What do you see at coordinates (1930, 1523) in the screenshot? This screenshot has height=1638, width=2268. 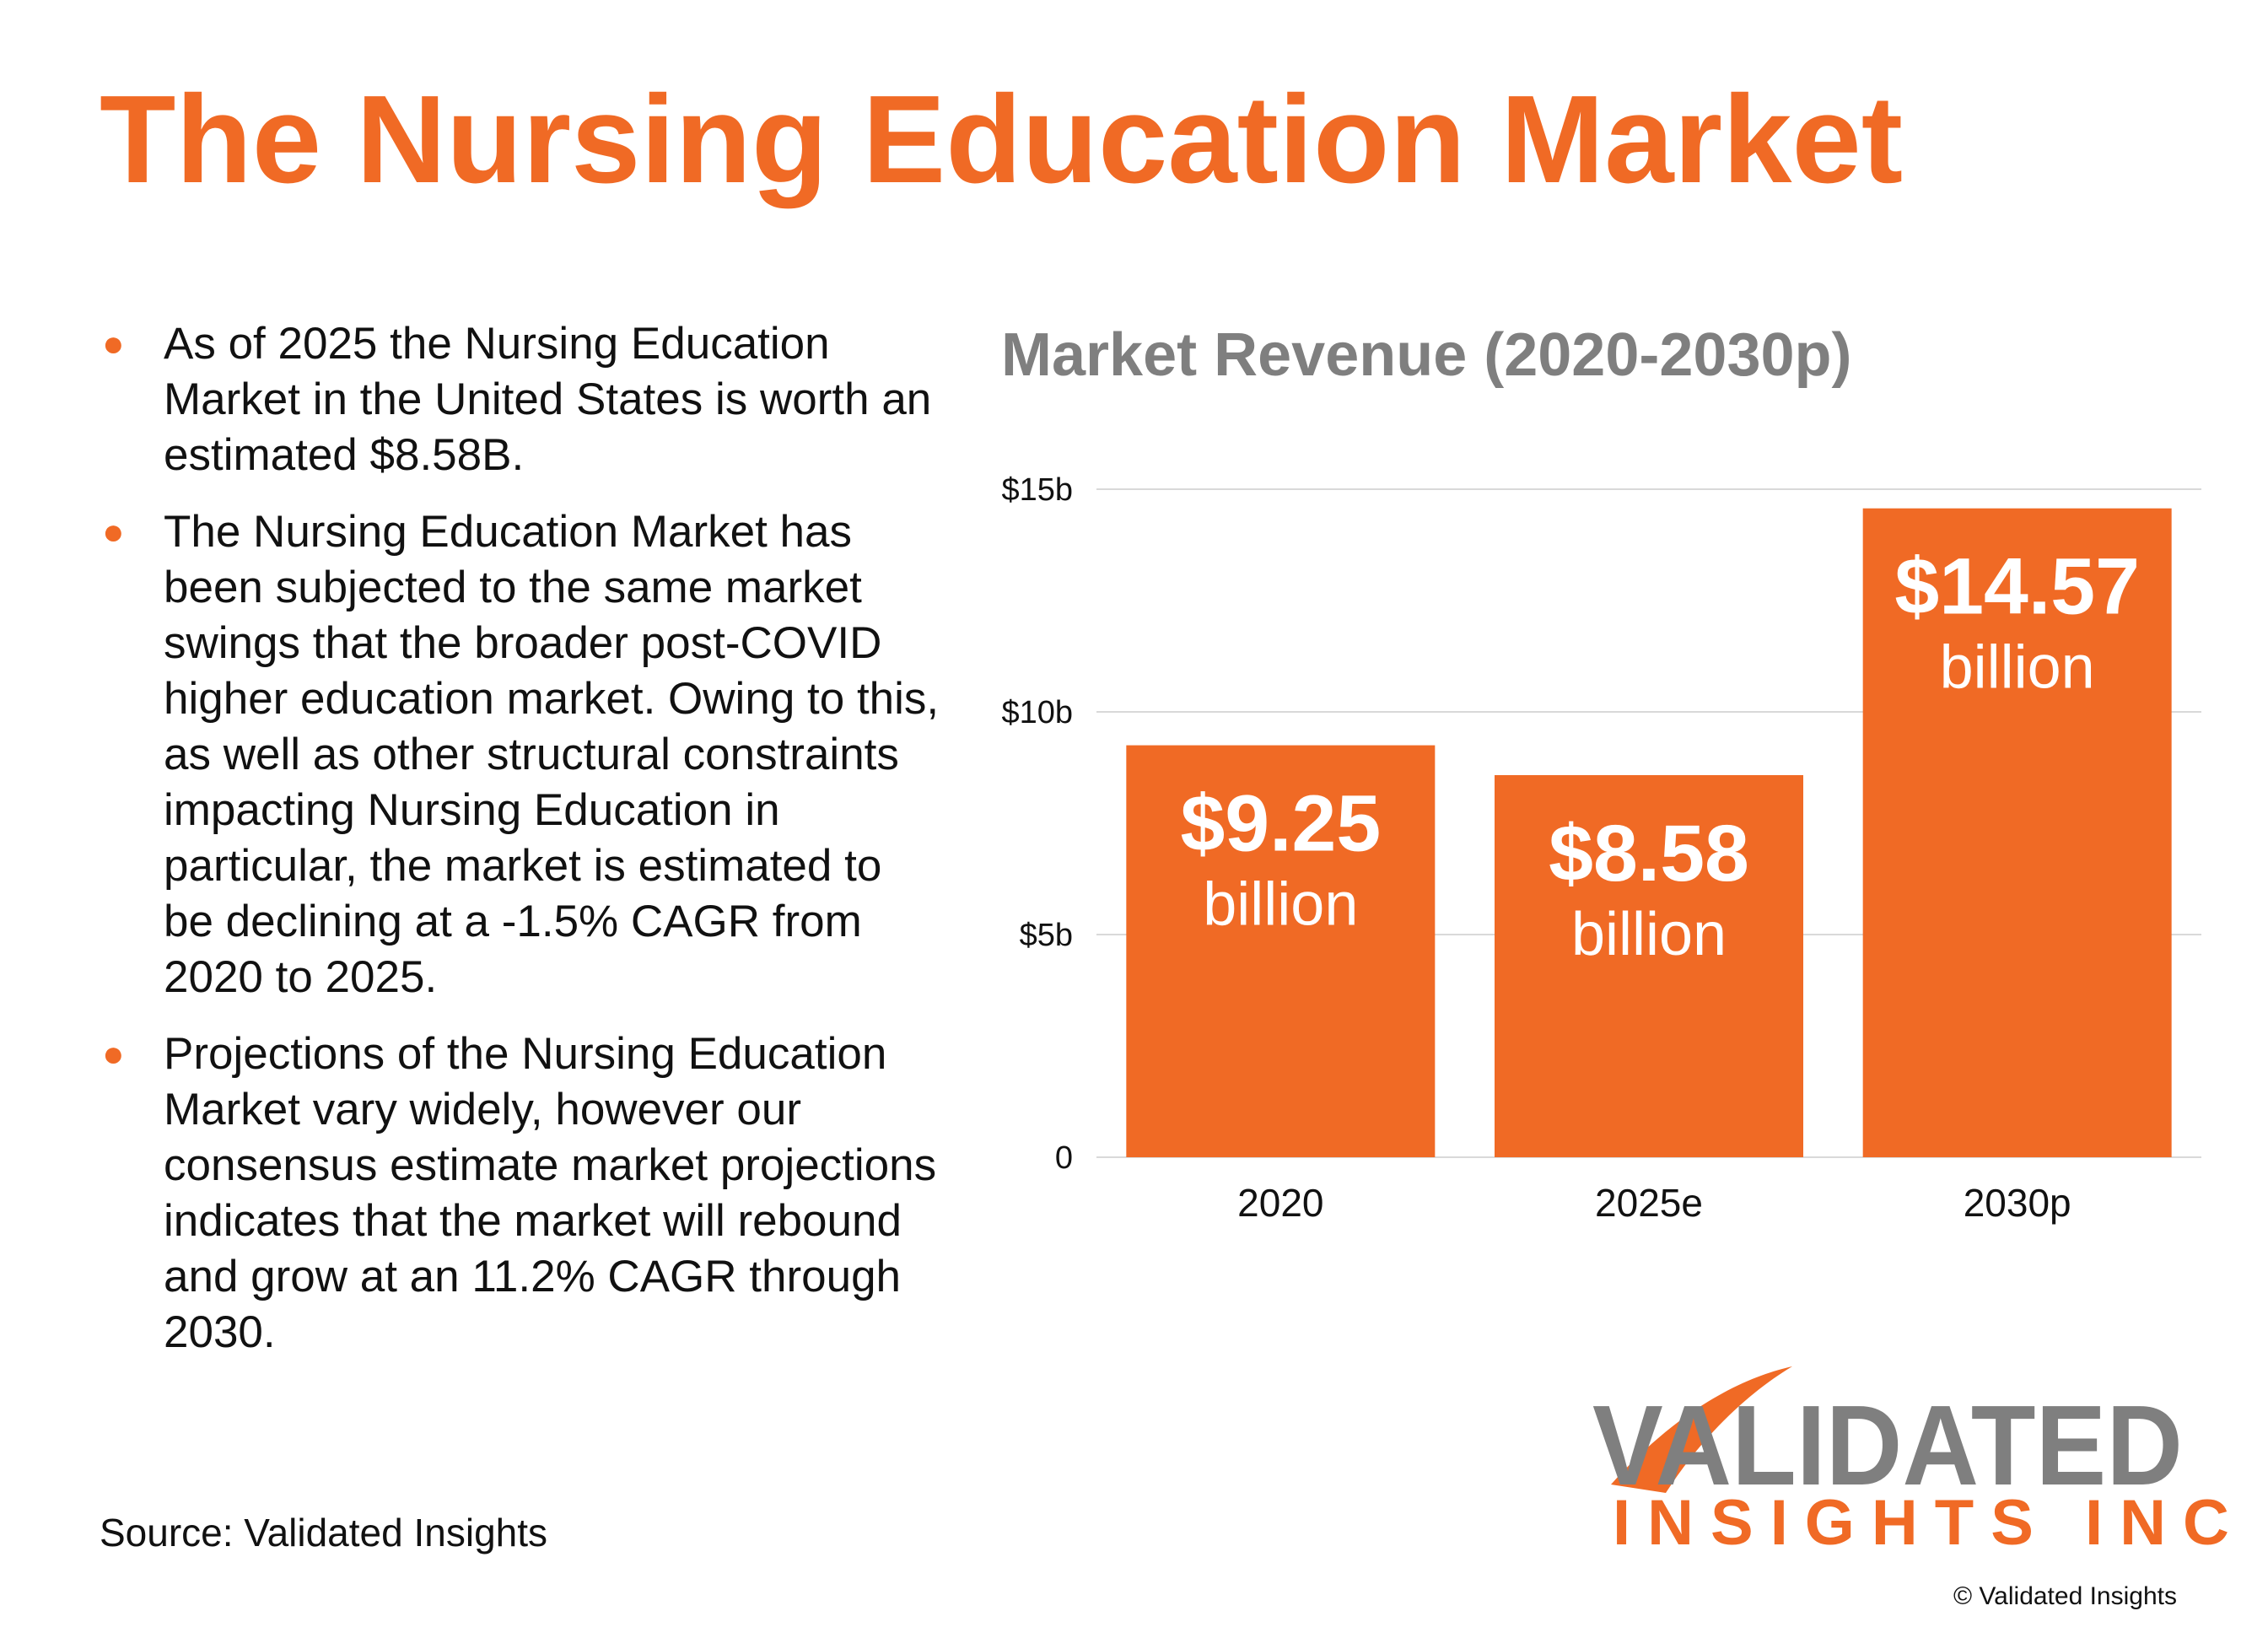 I see `logo-sub-text: INSIGHTS INC` at bounding box center [1930, 1523].